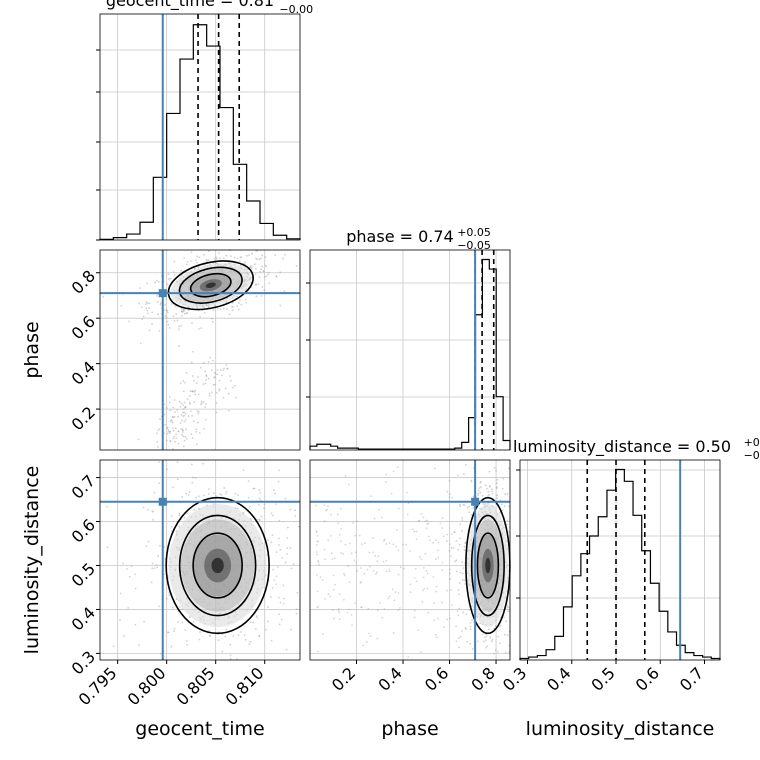  What do you see at coordinates (32, 349) in the screenshot?
I see `y-axis-label-0: phase` at bounding box center [32, 349].